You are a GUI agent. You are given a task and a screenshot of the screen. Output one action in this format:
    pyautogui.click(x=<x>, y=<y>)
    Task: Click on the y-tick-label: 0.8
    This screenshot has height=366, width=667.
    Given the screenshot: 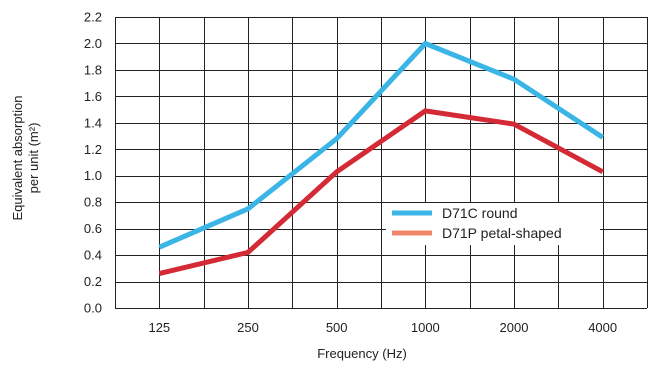 What is the action you would take?
    pyautogui.click(x=93, y=202)
    